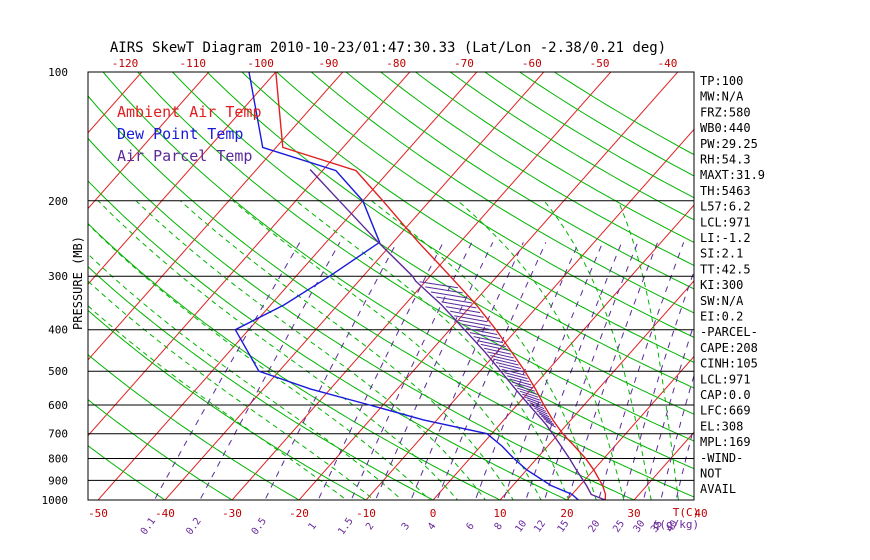  Describe the element at coordinates (464, 63) in the screenshot. I see `top-temp-tick-label: -70` at that location.